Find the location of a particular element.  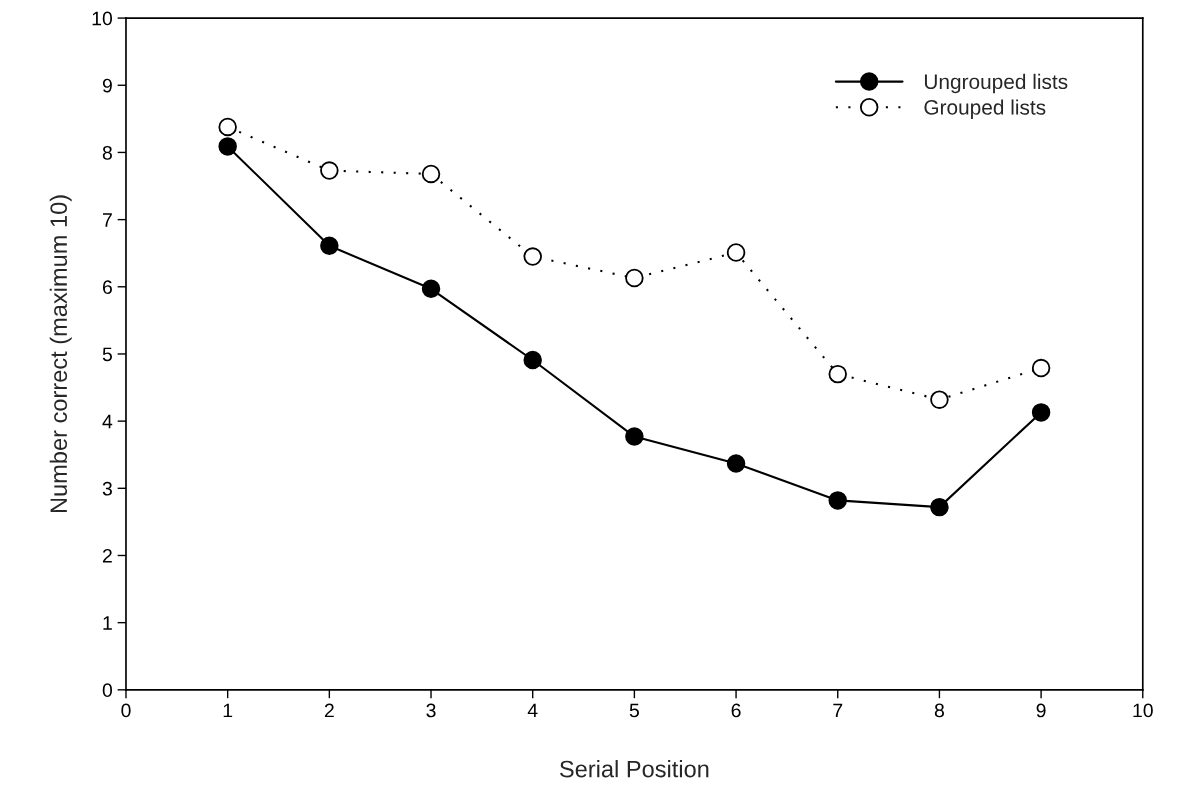

x-tick-label: 10 is located at coordinates (1143, 710).